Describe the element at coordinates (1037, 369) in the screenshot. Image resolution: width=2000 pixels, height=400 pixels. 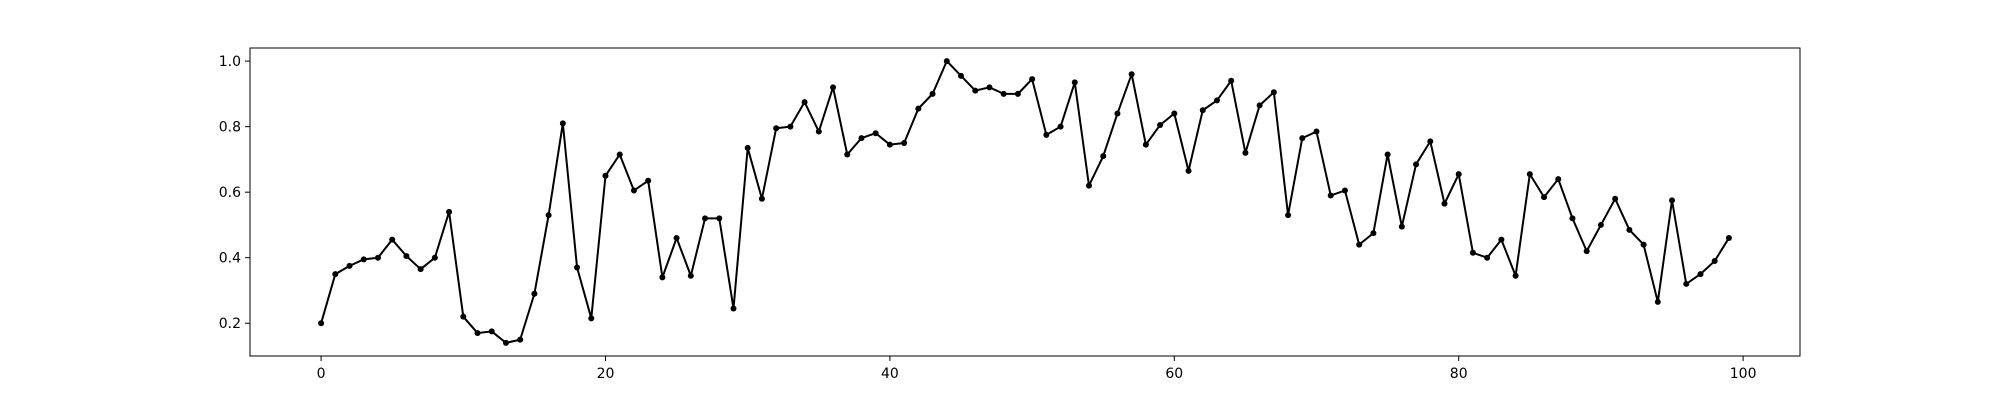
I see `x-axis: 0 20 40 60 80 100` at that location.